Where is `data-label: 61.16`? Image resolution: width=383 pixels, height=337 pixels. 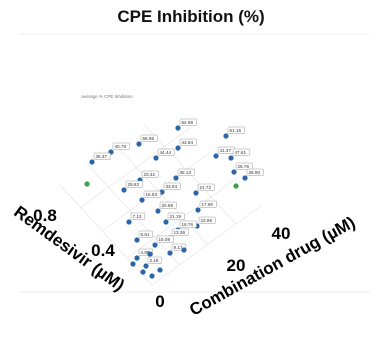
data-label: 61.16 is located at coordinates (236, 130).